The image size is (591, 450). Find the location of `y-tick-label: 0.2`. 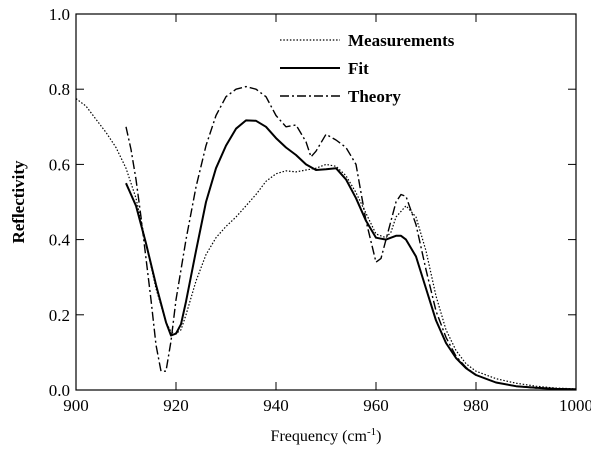

y-tick-label: 0.2 is located at coordinates (59, 315).